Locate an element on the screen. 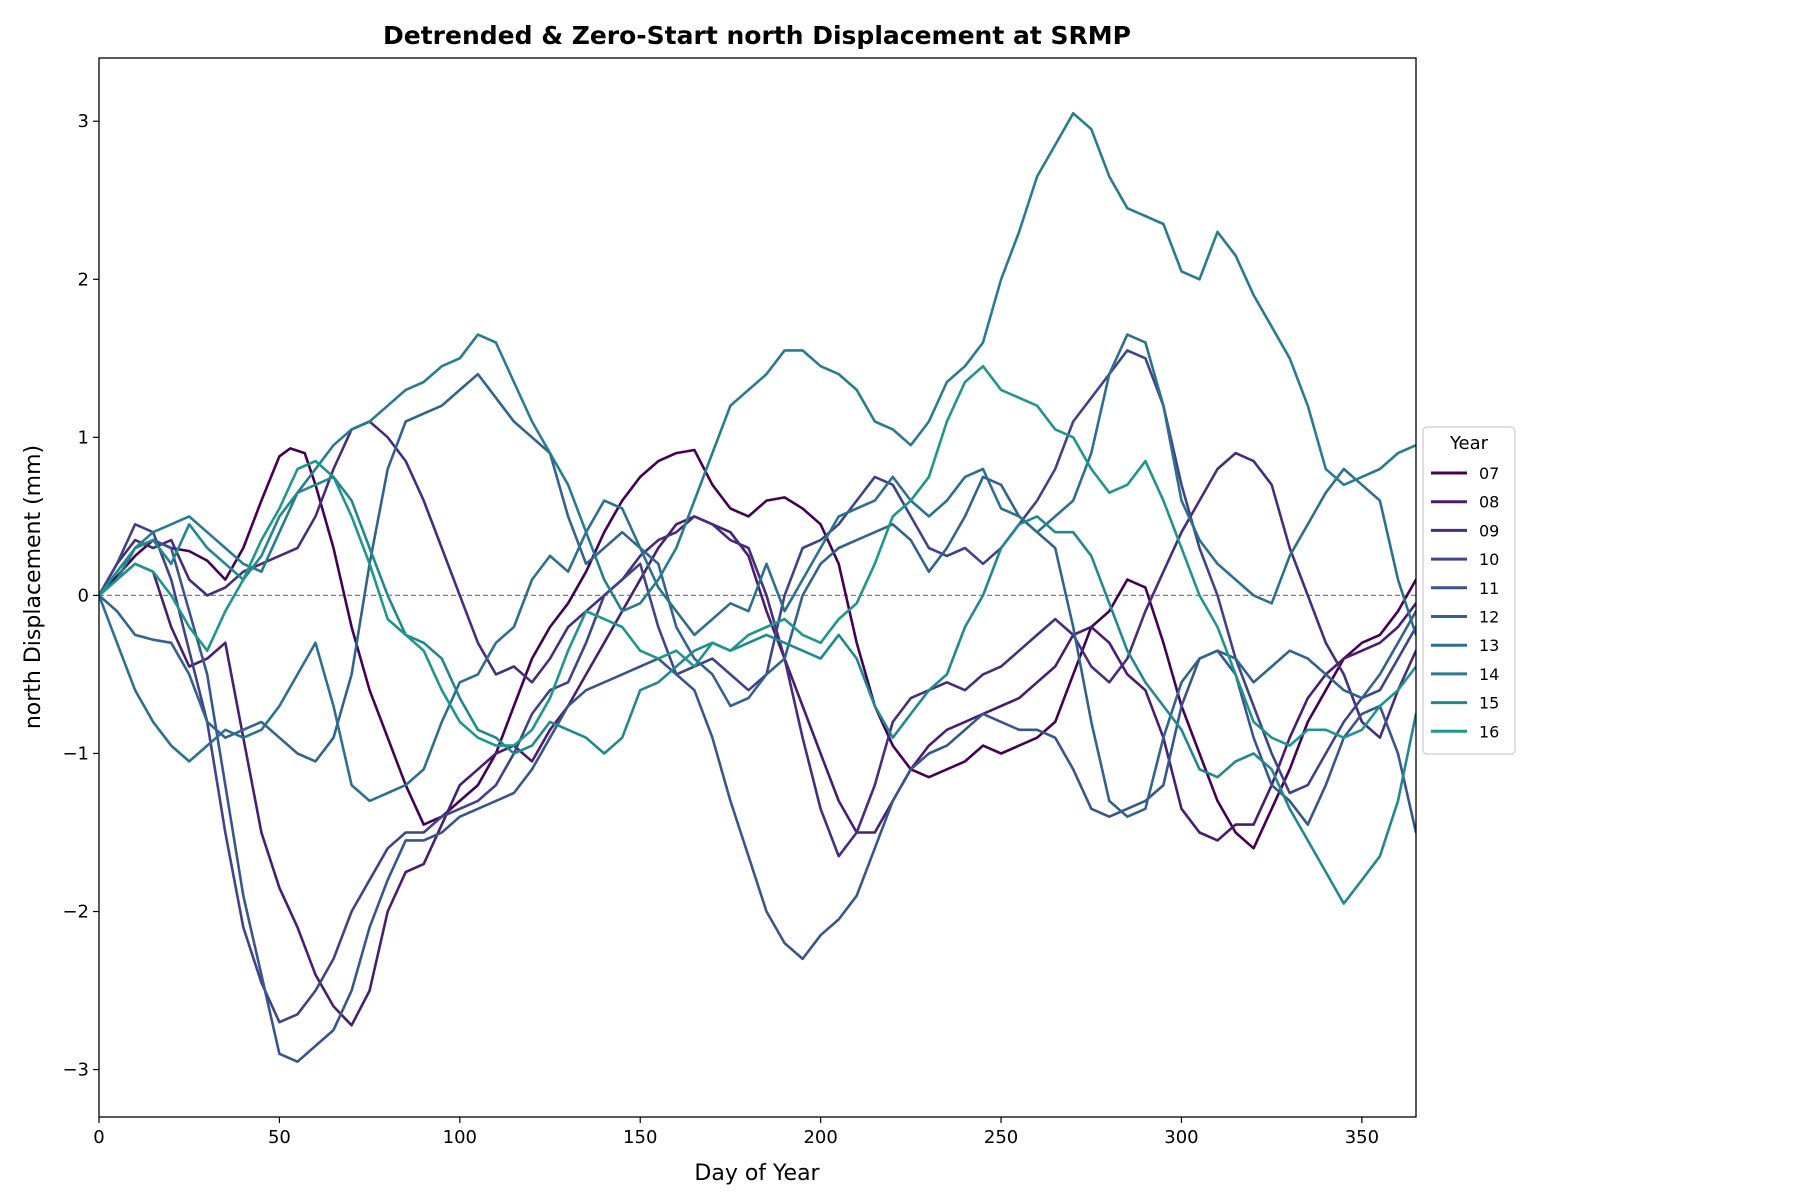 The image size is (1800, 1200). legend-box is located at coordinates (1469, 590).